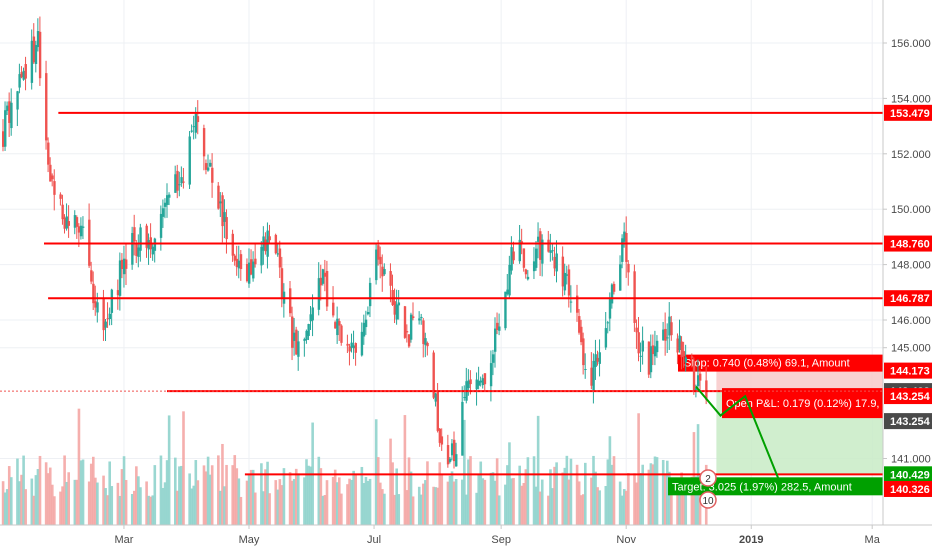 The width and height of the screenshot is (932, 550). What do you see at coordinates (775, 486) in the screenshot?
I see `target-label-box` at bounding box center [775, 486].